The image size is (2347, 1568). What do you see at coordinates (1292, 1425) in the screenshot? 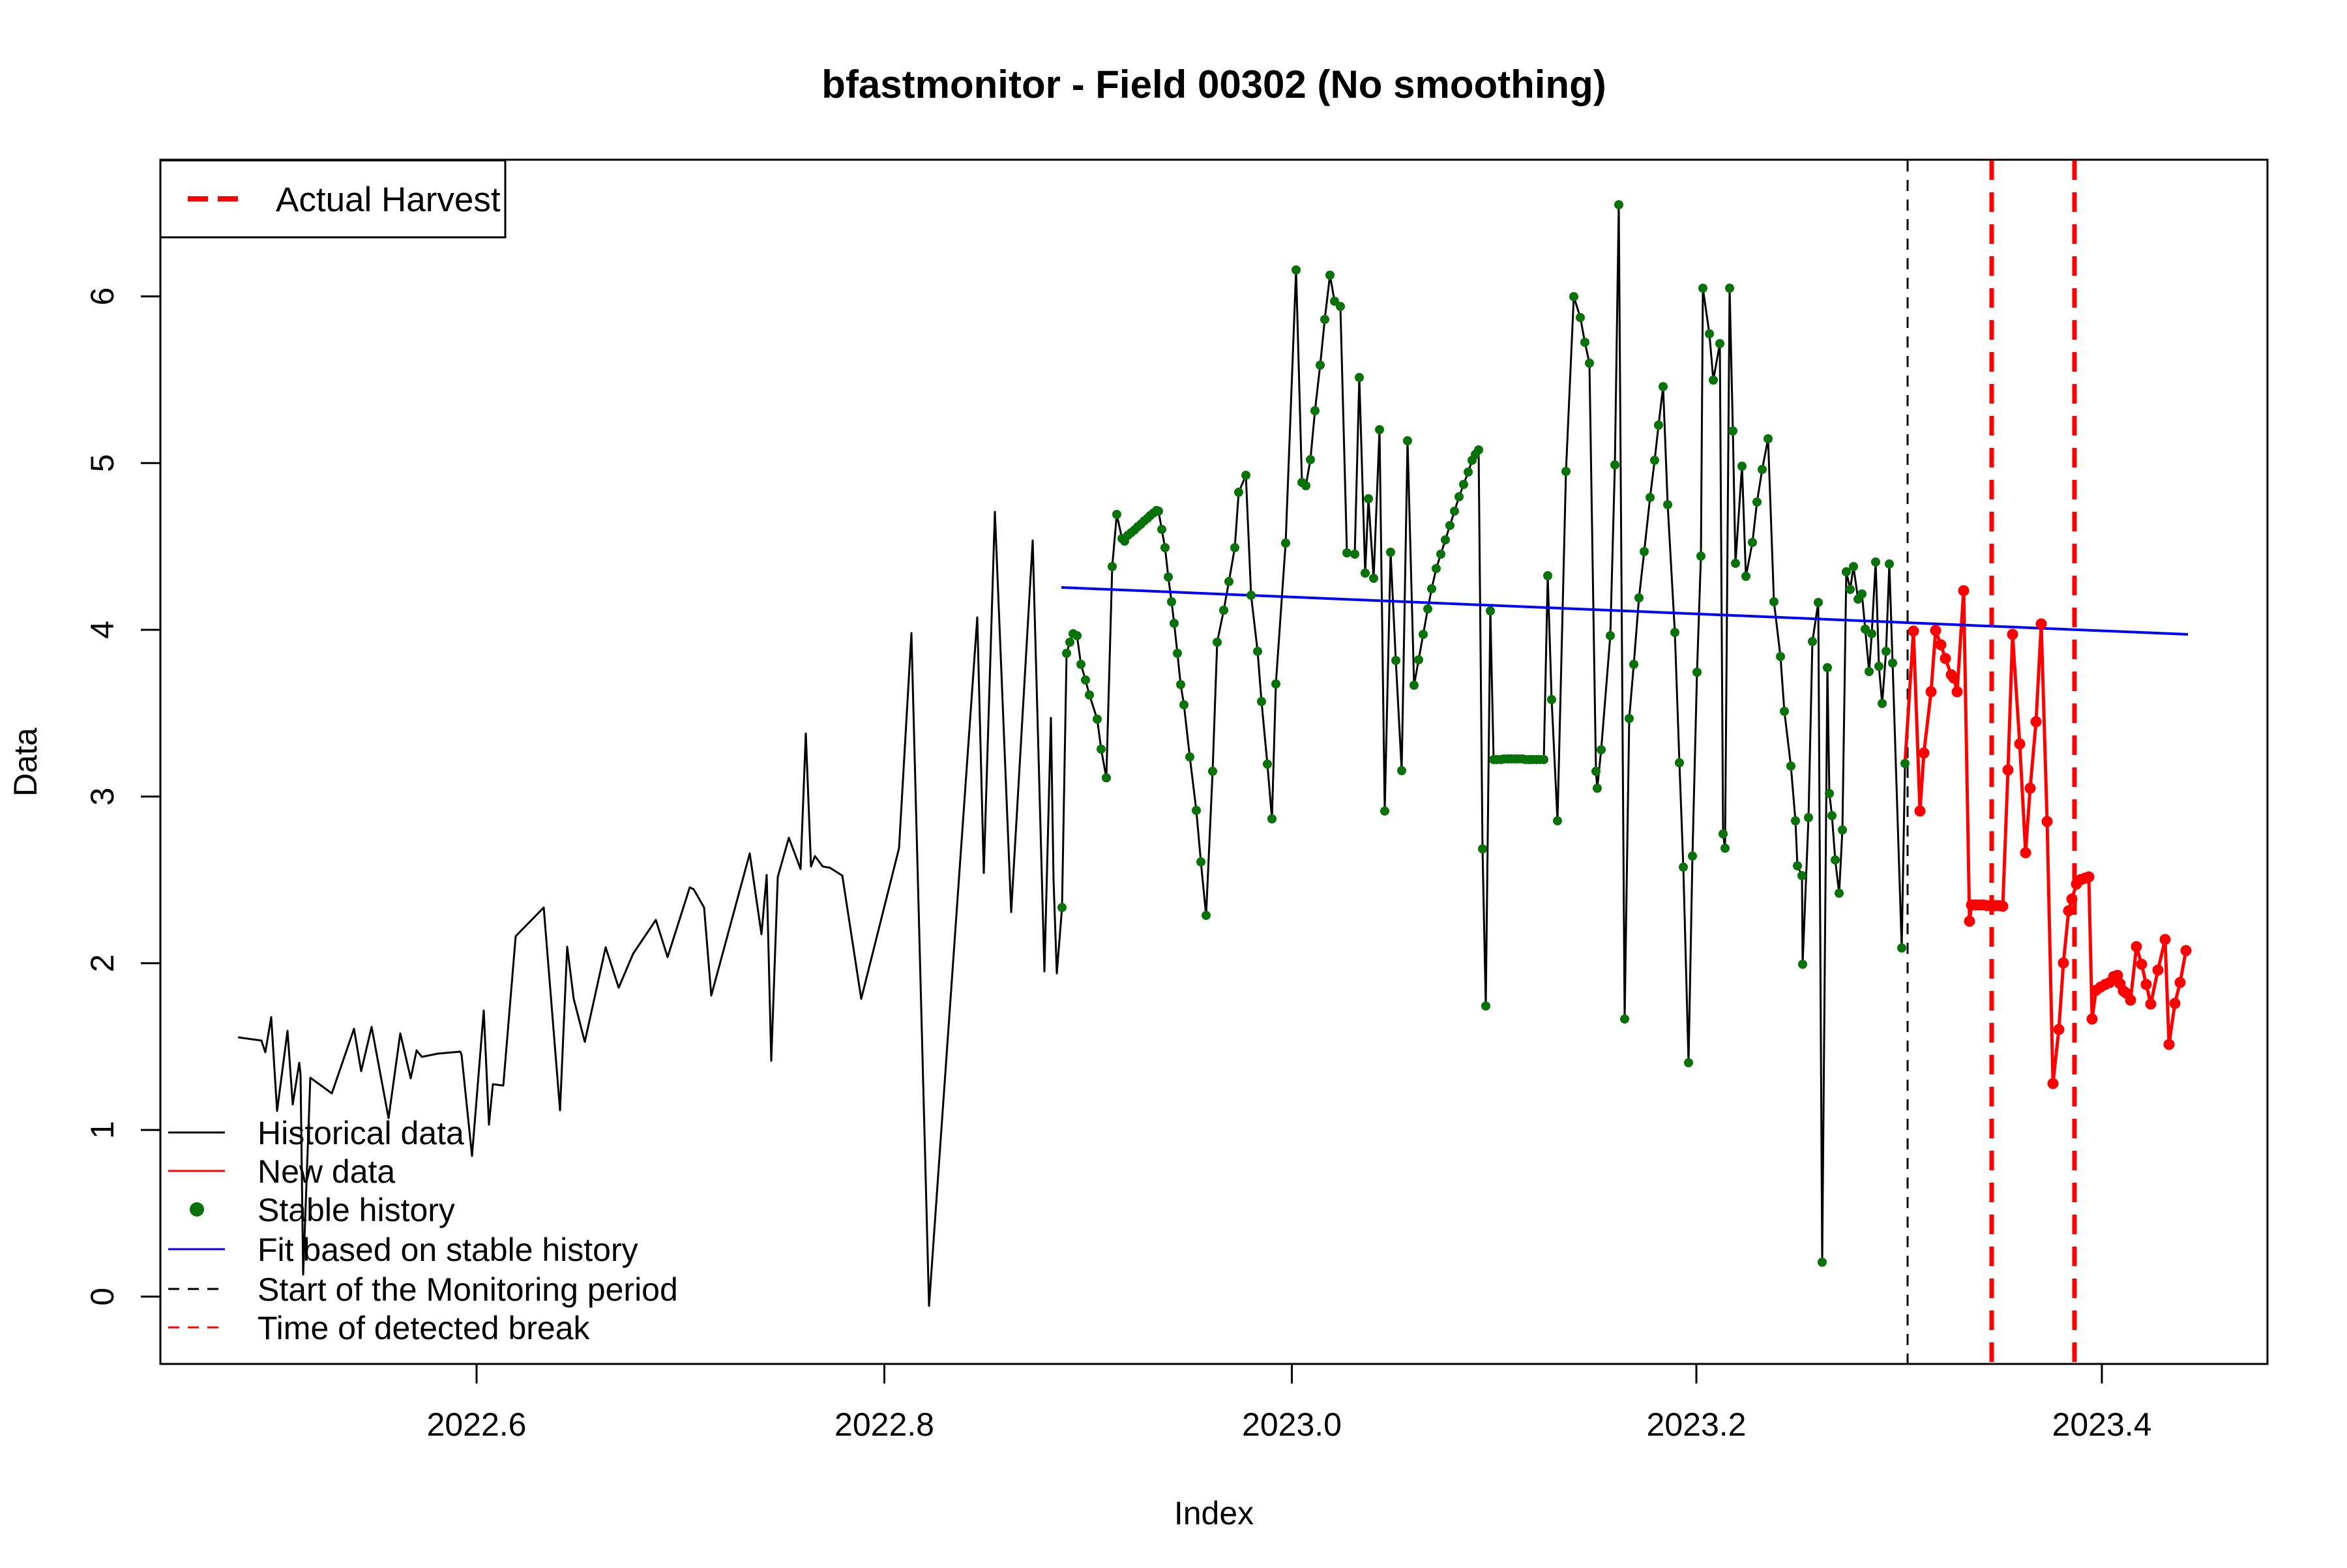
I see `svg-text: 2023.0` at bounding box center [1292, 1425].